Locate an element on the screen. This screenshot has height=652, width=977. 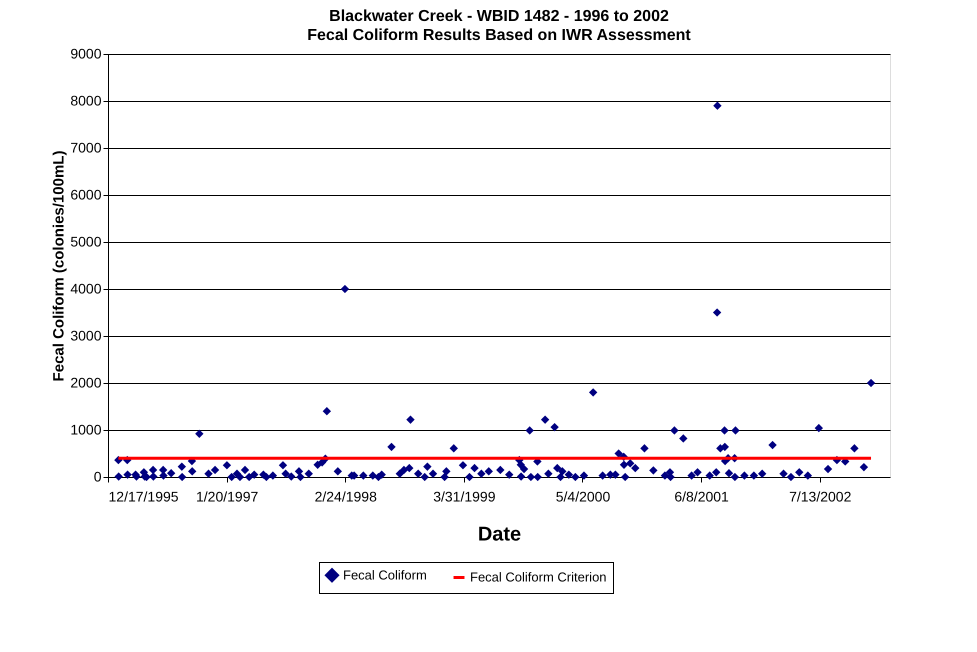
y-tick-label: 4000 is located at coordinates (86, 288).